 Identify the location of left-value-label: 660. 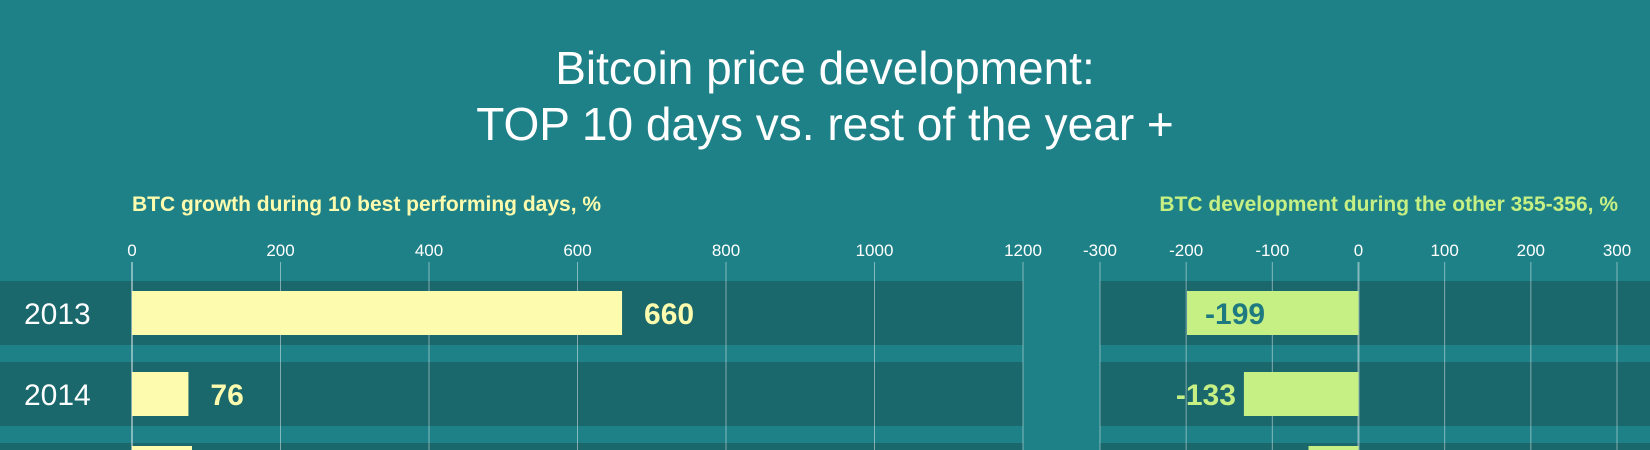
(669, 314).